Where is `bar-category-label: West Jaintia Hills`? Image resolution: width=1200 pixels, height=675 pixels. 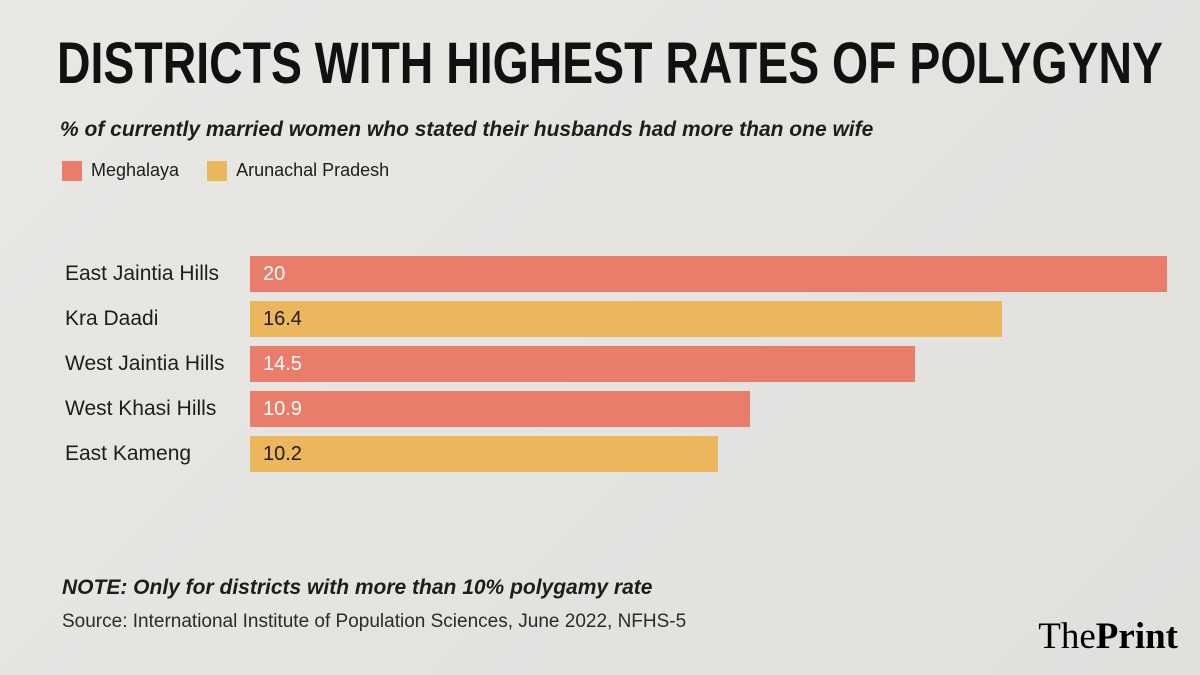 bar-category-label: West Jaintia Hills is located at coordinates (145, 363).